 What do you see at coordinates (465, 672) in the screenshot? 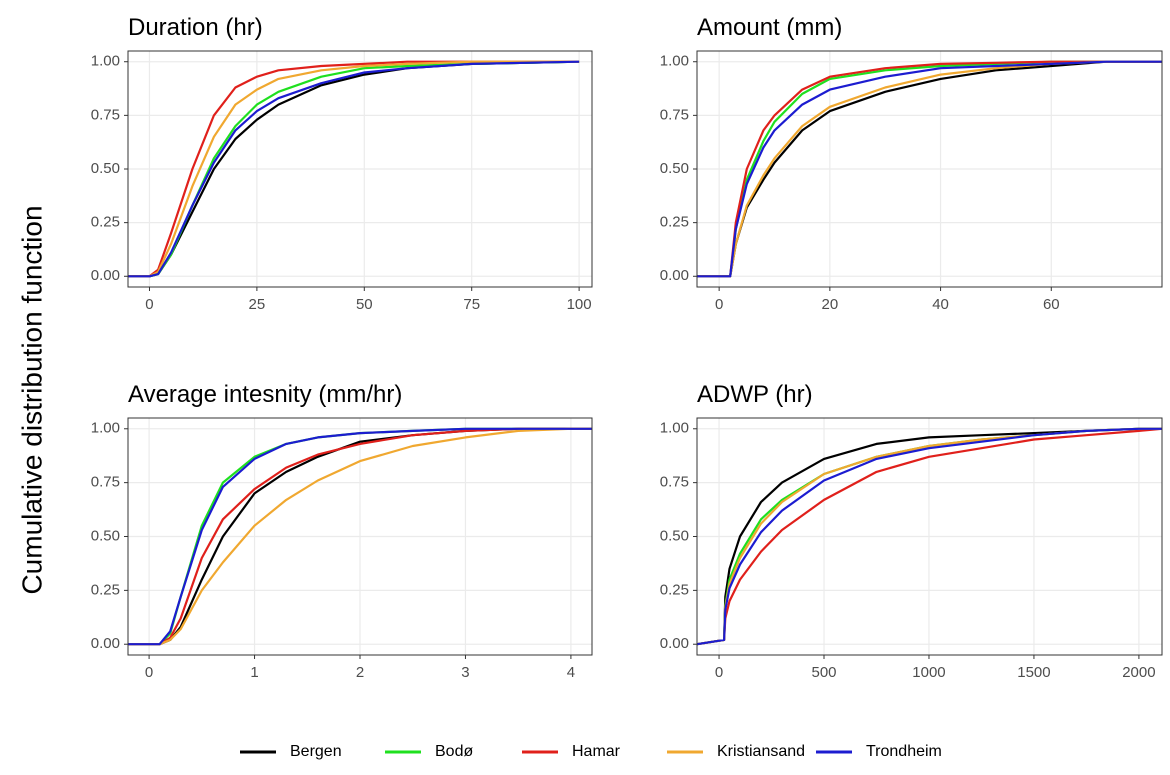
I see `x-tick-label: 3` at bounding box center [465, 672].